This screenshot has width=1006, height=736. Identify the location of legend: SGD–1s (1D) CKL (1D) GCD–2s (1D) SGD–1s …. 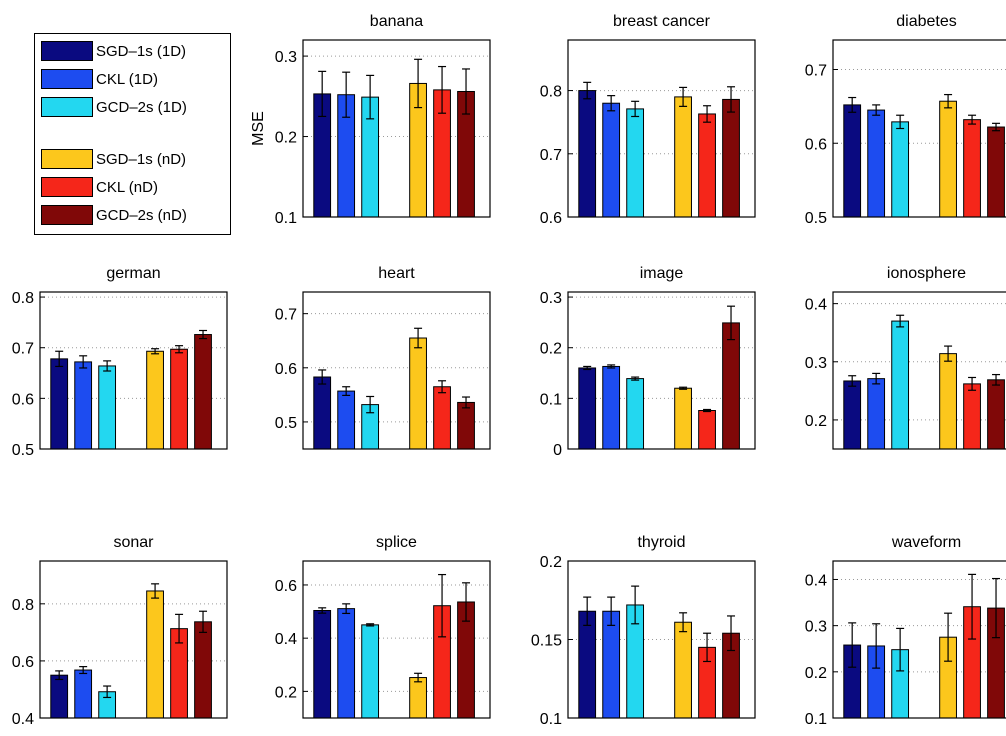
(132, 134).